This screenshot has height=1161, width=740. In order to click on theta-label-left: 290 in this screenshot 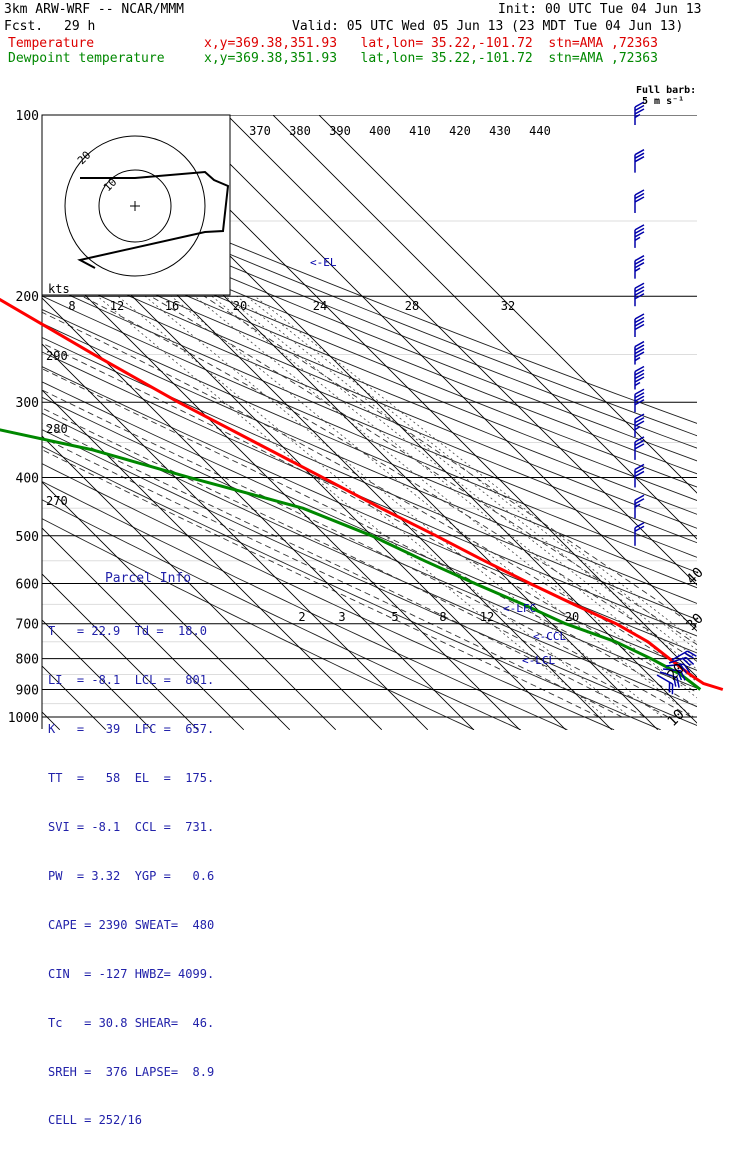, I will do `click(57, 356)`.